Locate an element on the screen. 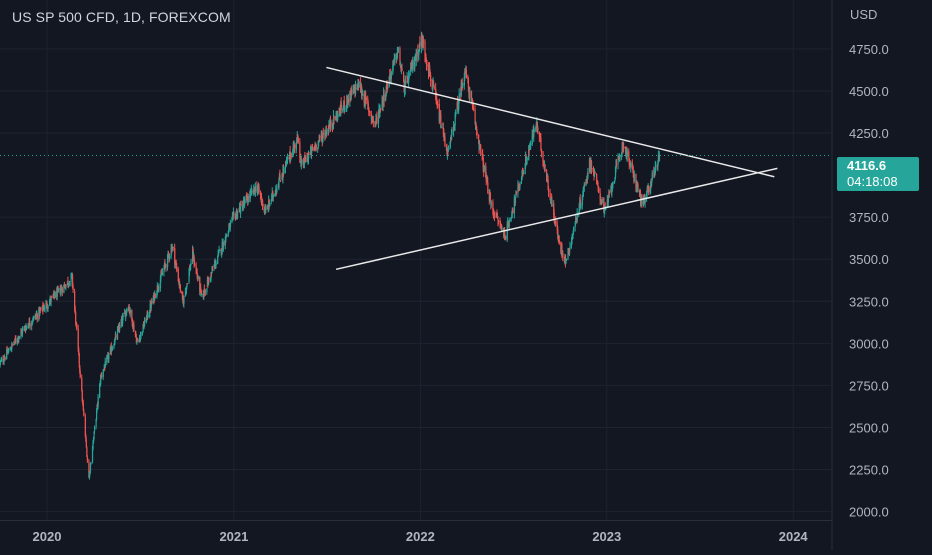 The width and height of the screenshot is (932, 555). time-axis-tick-label: 2023 is located at coordinates (606, 536).